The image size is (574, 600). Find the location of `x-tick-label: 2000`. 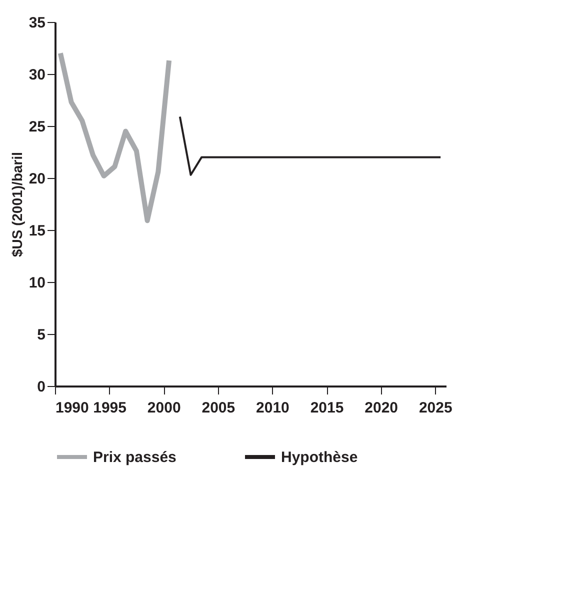

x-tick-label: 2000 is located at coordinates (164, 408).